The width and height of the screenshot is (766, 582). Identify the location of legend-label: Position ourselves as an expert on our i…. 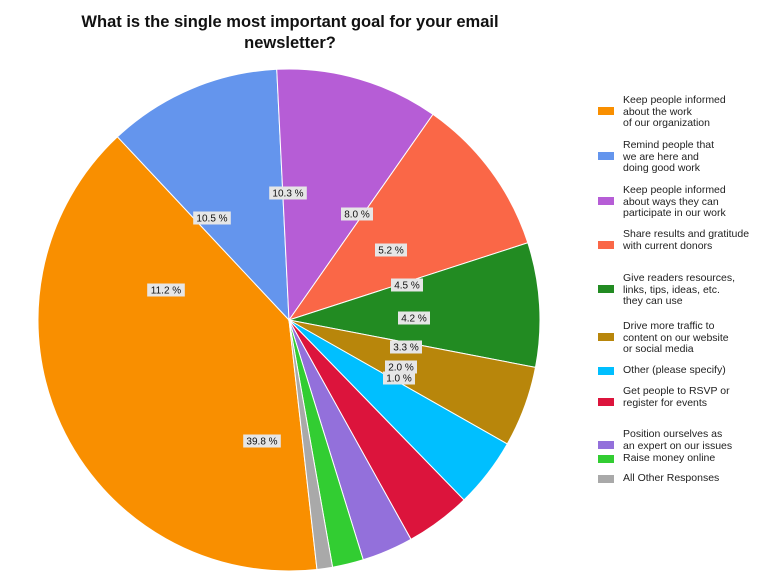
(678, 440).